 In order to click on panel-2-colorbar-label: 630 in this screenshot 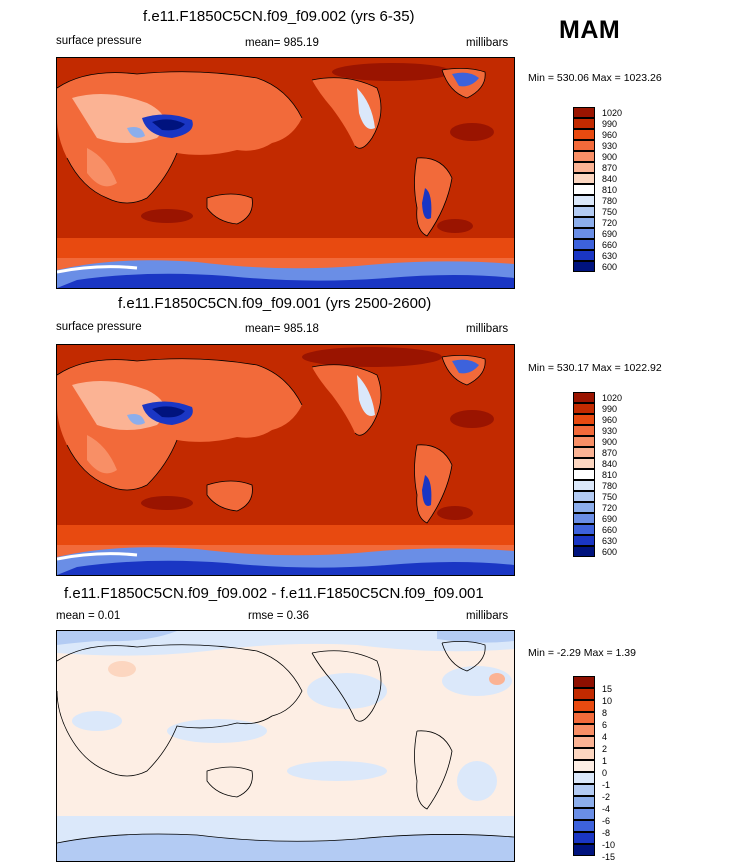, I will do `click(610, 541)`.